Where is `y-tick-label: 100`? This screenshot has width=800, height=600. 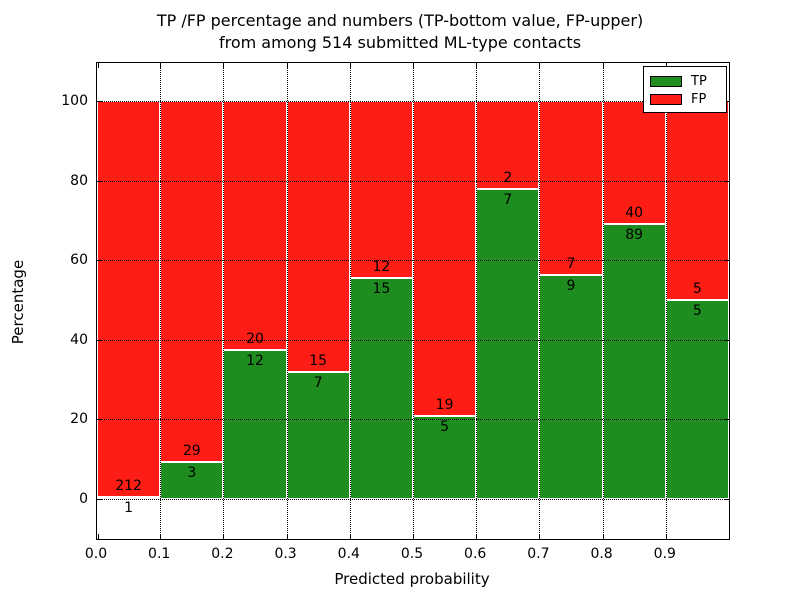 y-tick-label: 100 is located at coordinates (74, 101).